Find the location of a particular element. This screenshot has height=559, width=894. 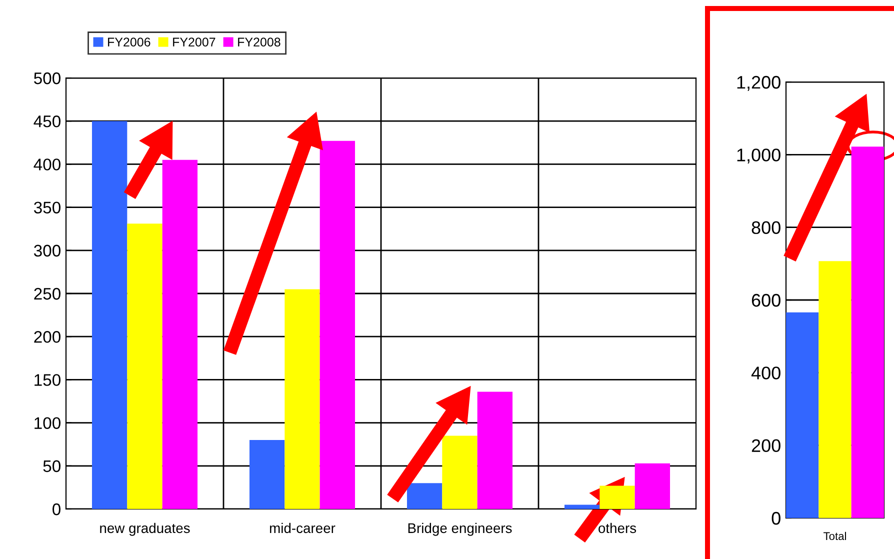

y-tick-label: 100 is located at coordinates (47, 423).